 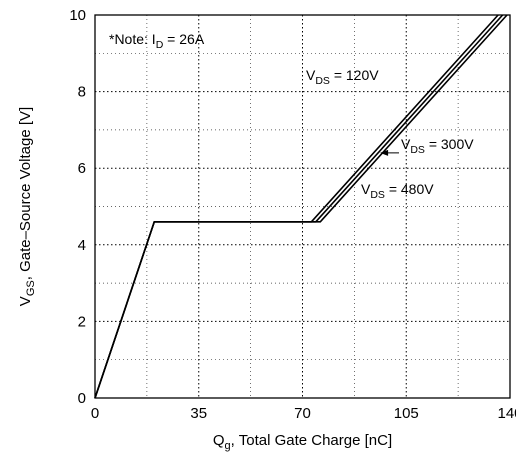 I want to click on series-label-vds-300: VDS = 300V, so click(x=437, y=146).